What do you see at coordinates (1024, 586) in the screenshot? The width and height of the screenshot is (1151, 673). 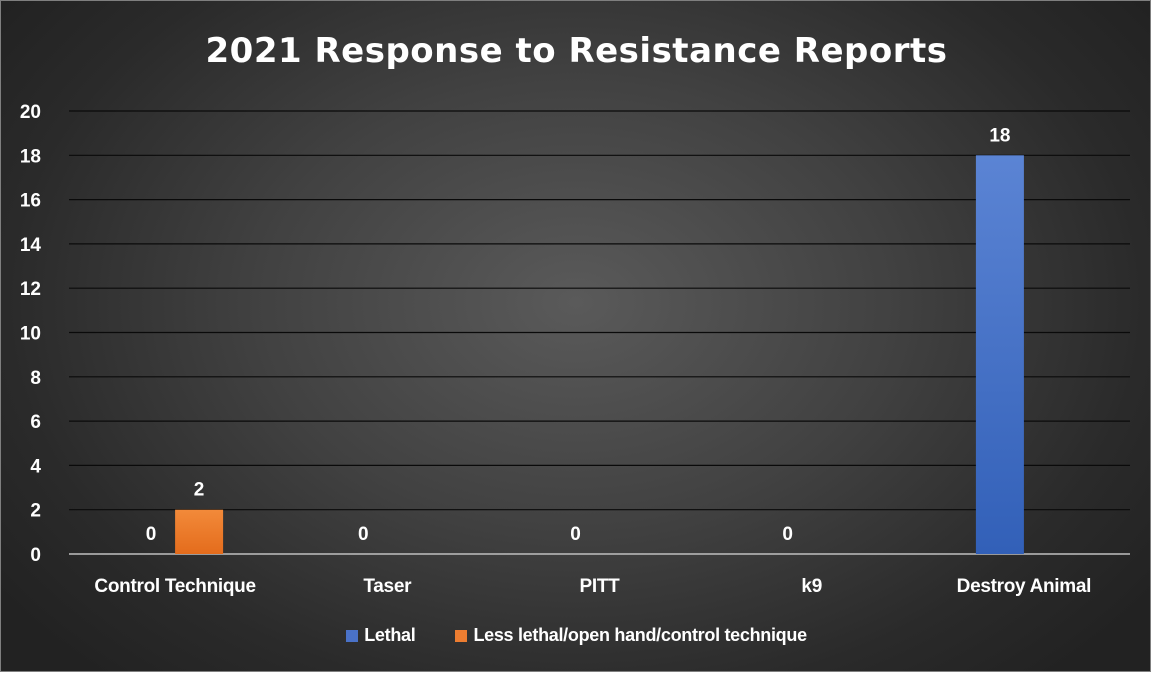 I see `x-tick-label: Destroy Animal` at bounding box center [1024, 586].